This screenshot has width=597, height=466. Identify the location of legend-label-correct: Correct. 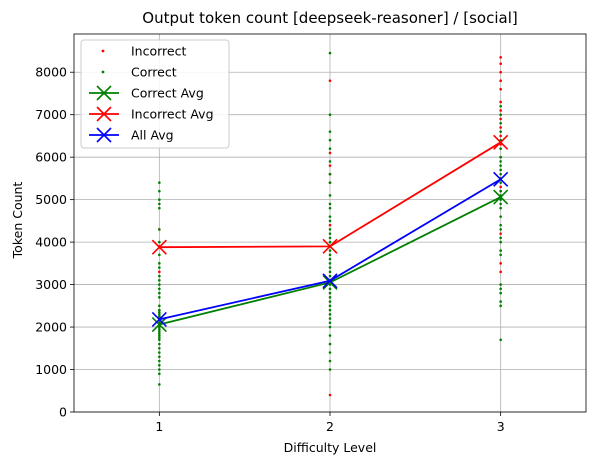
(154, 72).